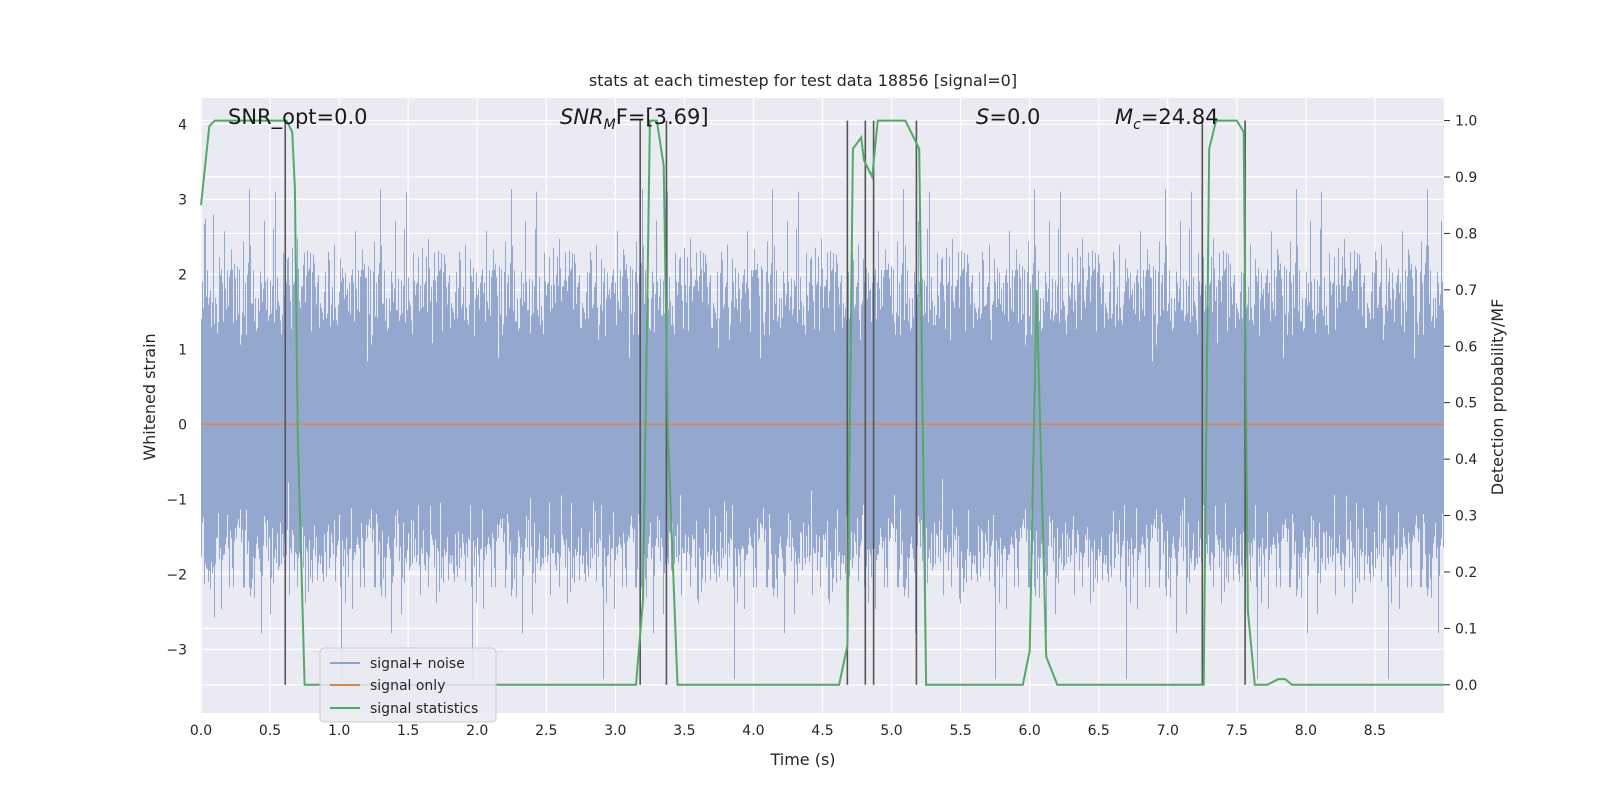 This screenshot has width=1600, height=800. What do you see at coordinates (960, 731) in the screenshot?
I see `x-tick-label: 5.5` at bounding box center [960, 731].